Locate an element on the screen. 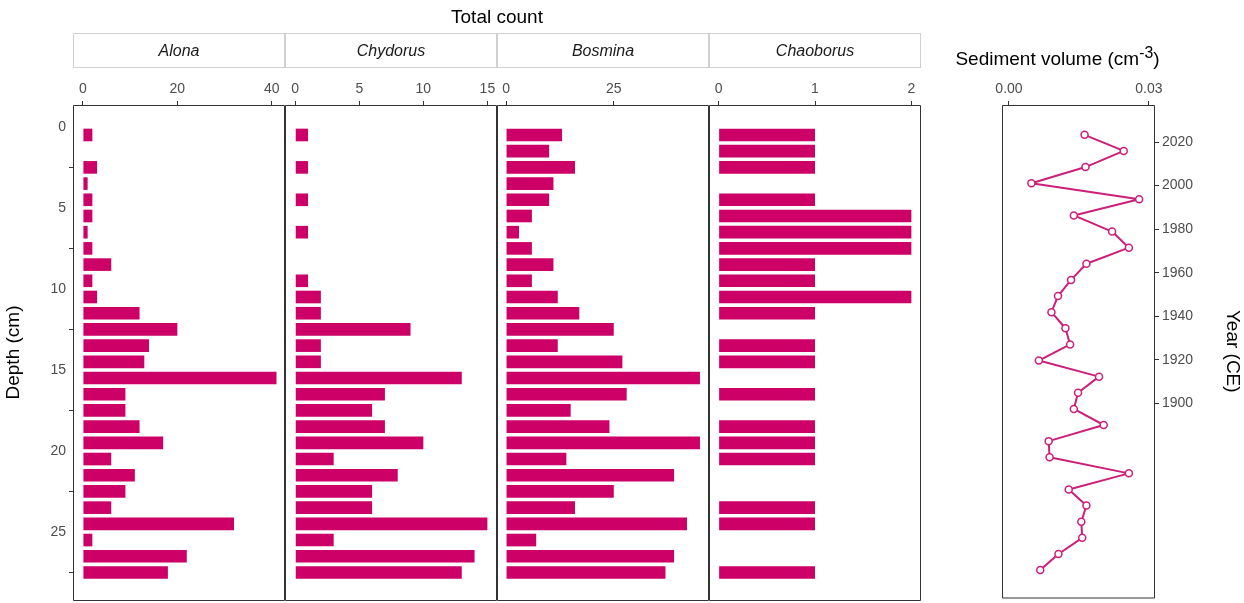 The width and height of the screenshot is (1244, 603). y2-tick-label: 1900 is located at coordinates (1178, 402).